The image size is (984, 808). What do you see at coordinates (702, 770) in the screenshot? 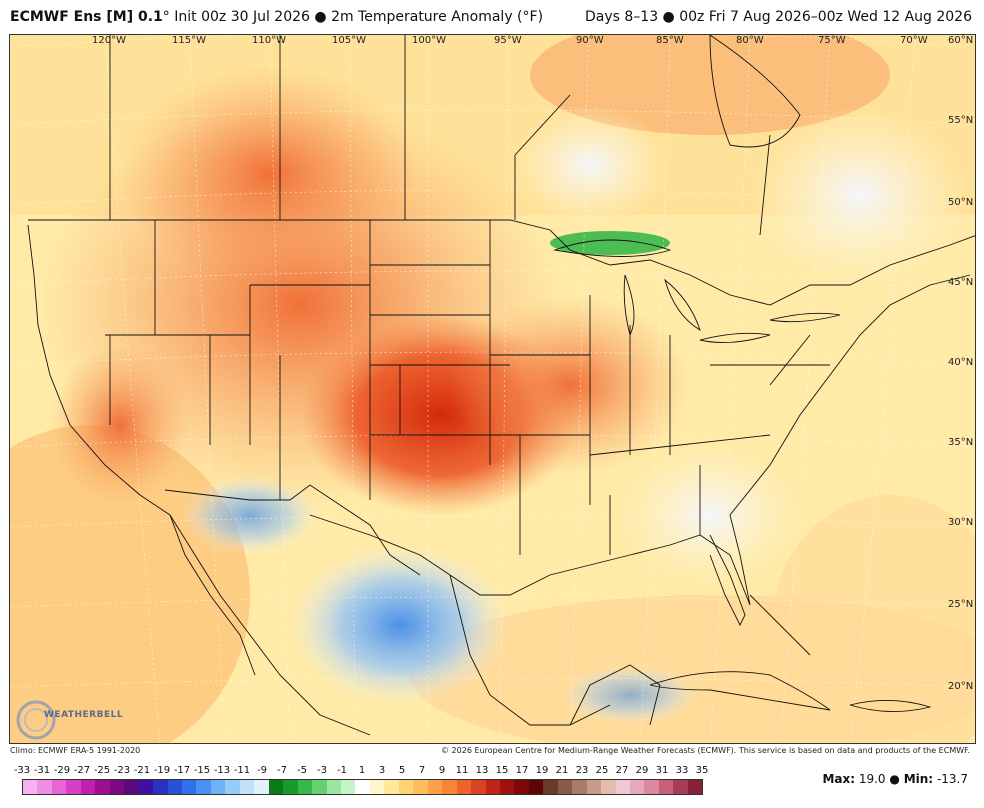
I see `scale-label: 35` at bounding box center [702, 770].